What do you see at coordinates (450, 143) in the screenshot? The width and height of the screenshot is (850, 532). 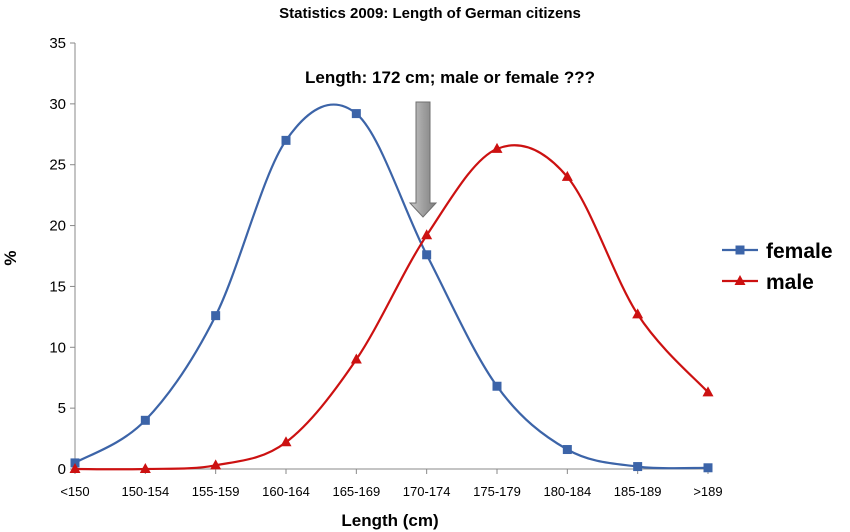 I see `annotation: Length: 172 cm; male or female ???` at bounding box center [450, 143].